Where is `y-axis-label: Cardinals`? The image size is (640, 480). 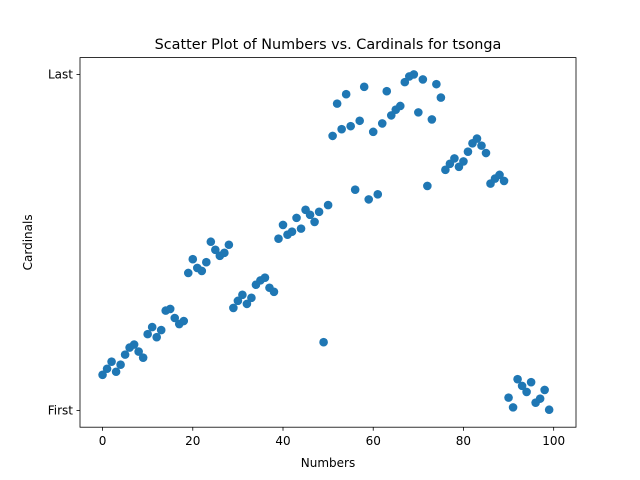
y-axis-label: Cardinals is located at coordinates (28, 242).